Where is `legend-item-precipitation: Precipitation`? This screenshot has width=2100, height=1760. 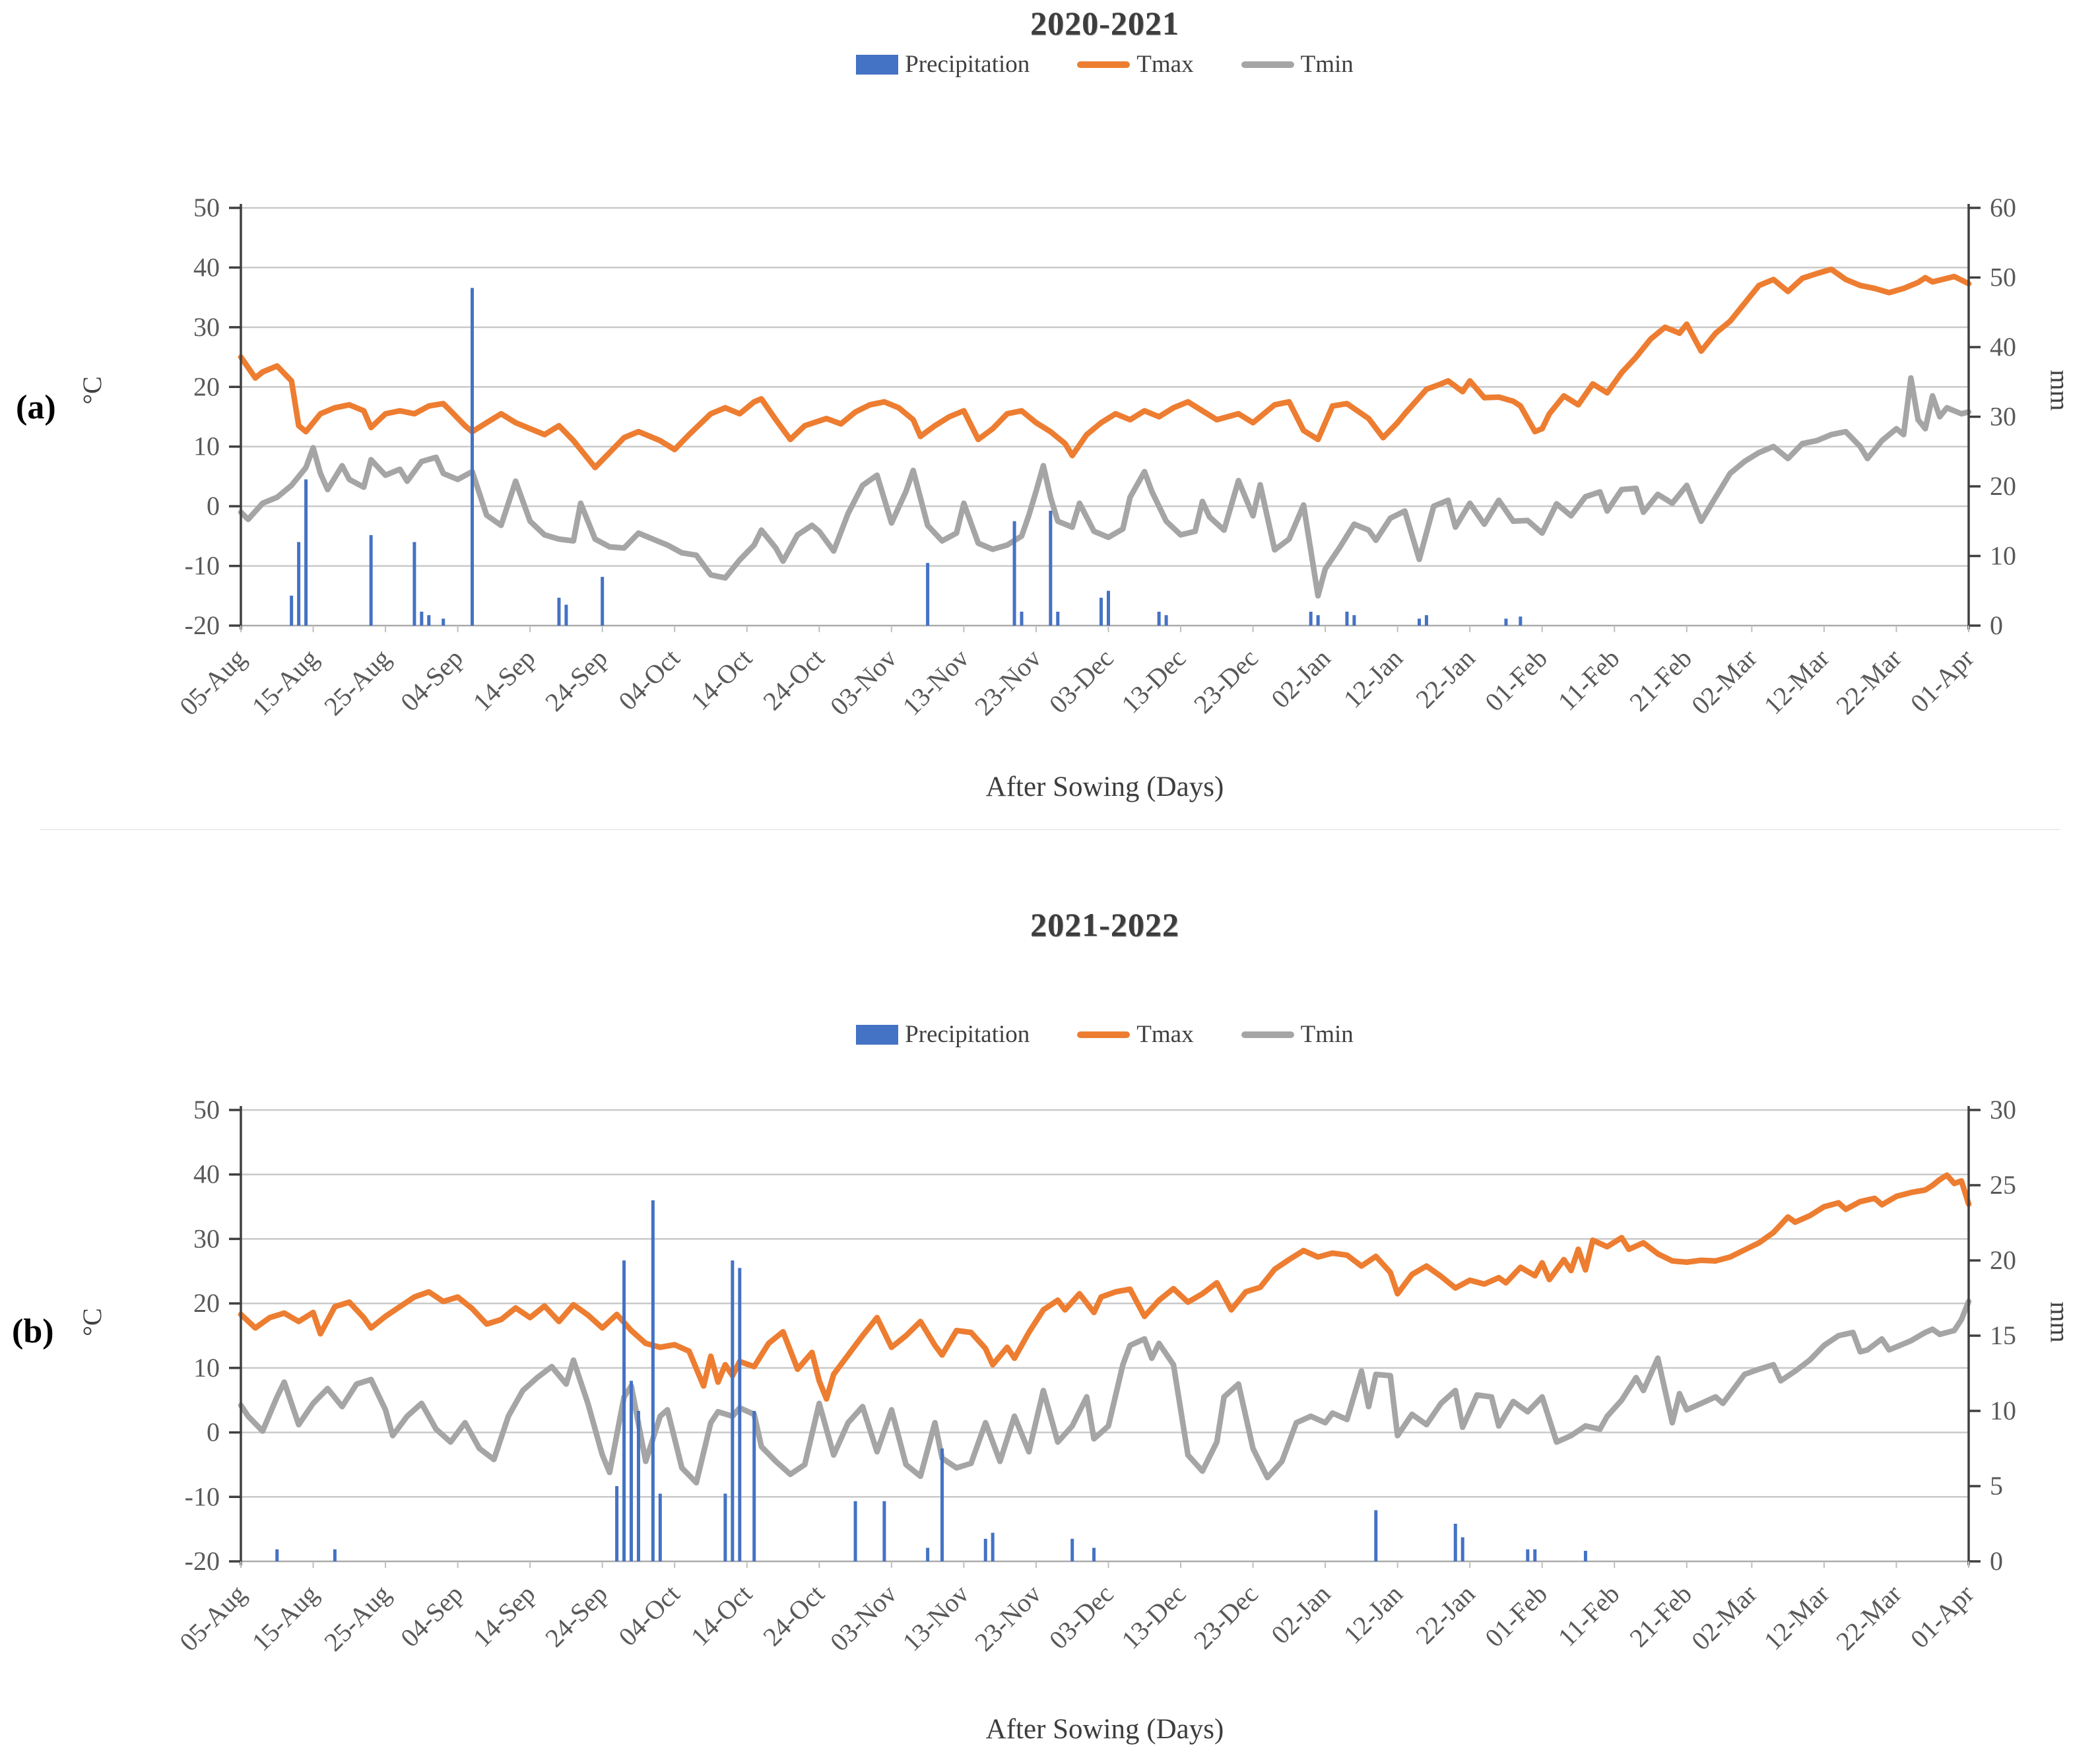
legend-item-precipitation: Precipitation is located at coordinates (943, 64).